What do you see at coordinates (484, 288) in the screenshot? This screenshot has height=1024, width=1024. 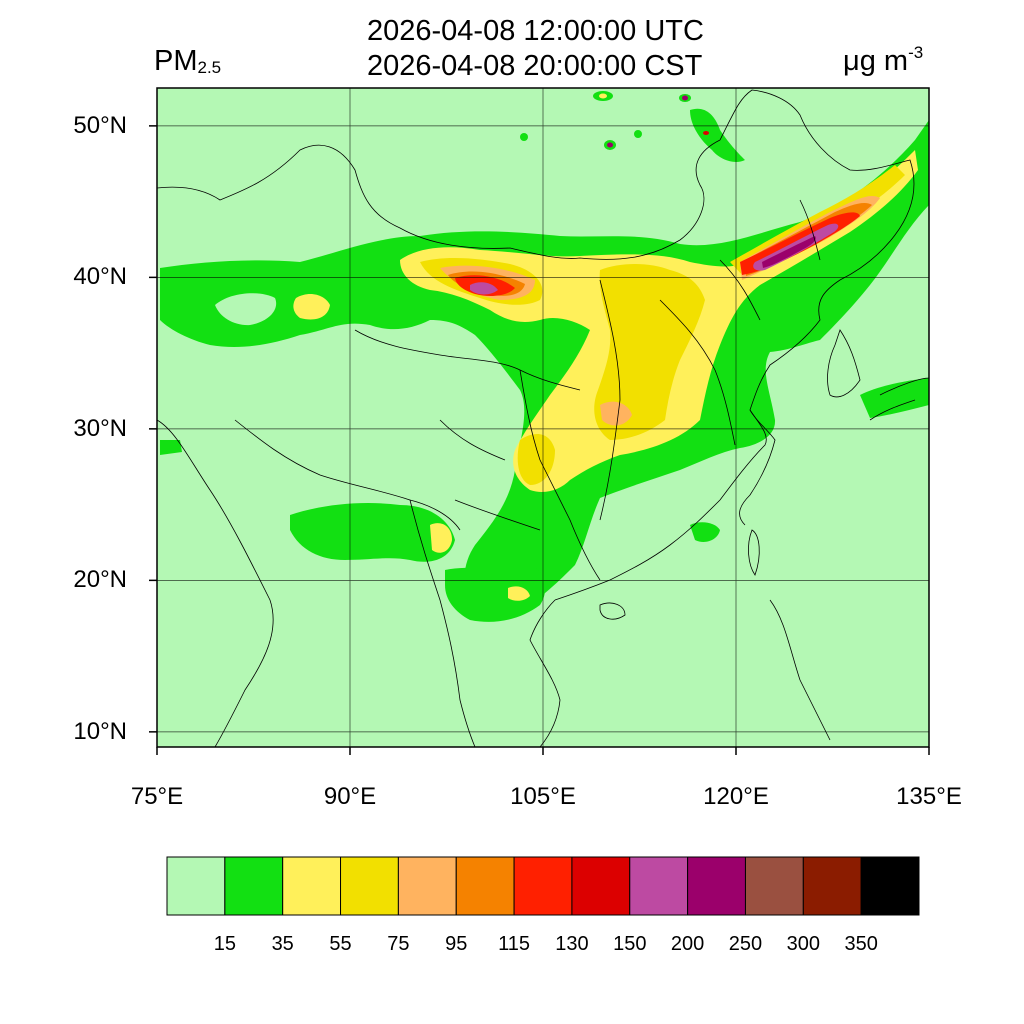 I see `field-magenta-west` at bounding box center [484, 288].